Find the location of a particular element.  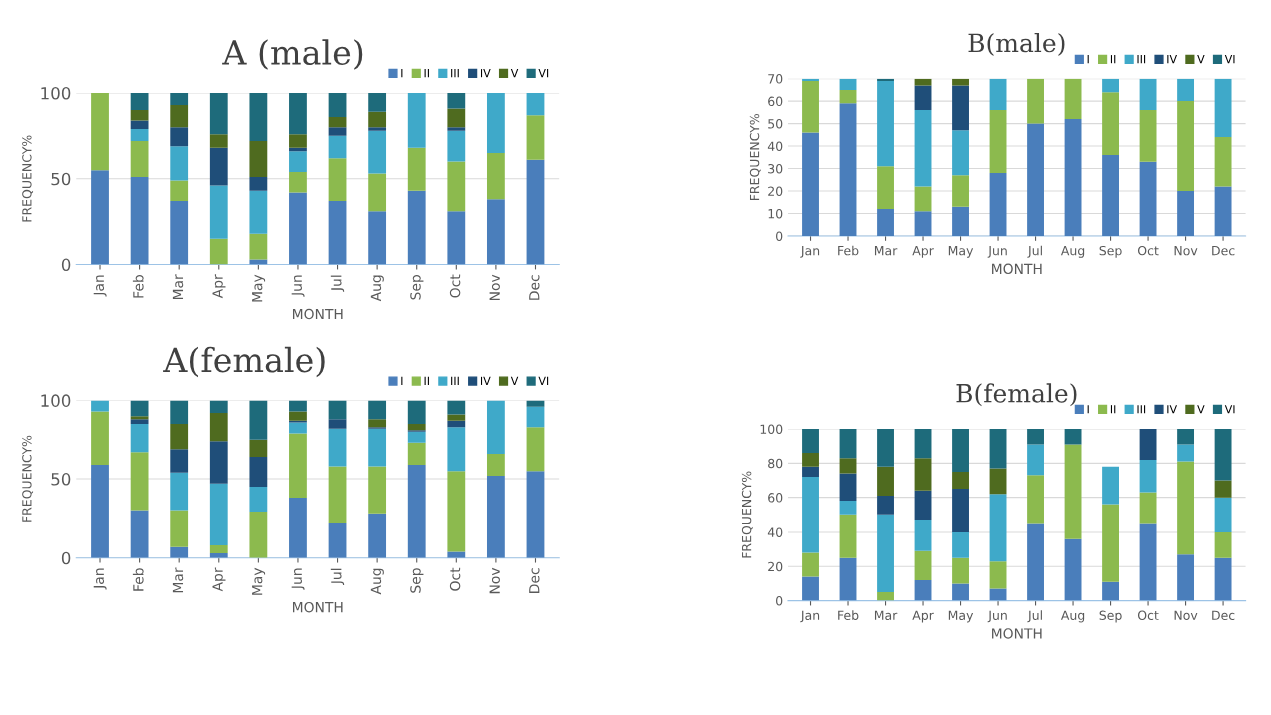

x-tick-label: Oct is located at coordinates (1148, 250).